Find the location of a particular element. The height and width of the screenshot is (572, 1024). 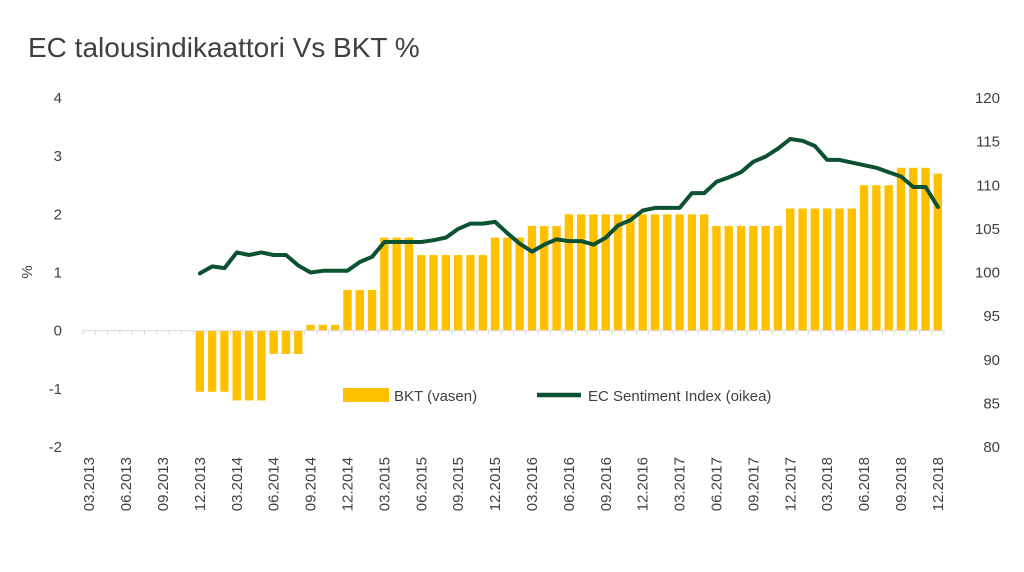

x-tick-label: 09.2013 is located at coordinates (163, 484).